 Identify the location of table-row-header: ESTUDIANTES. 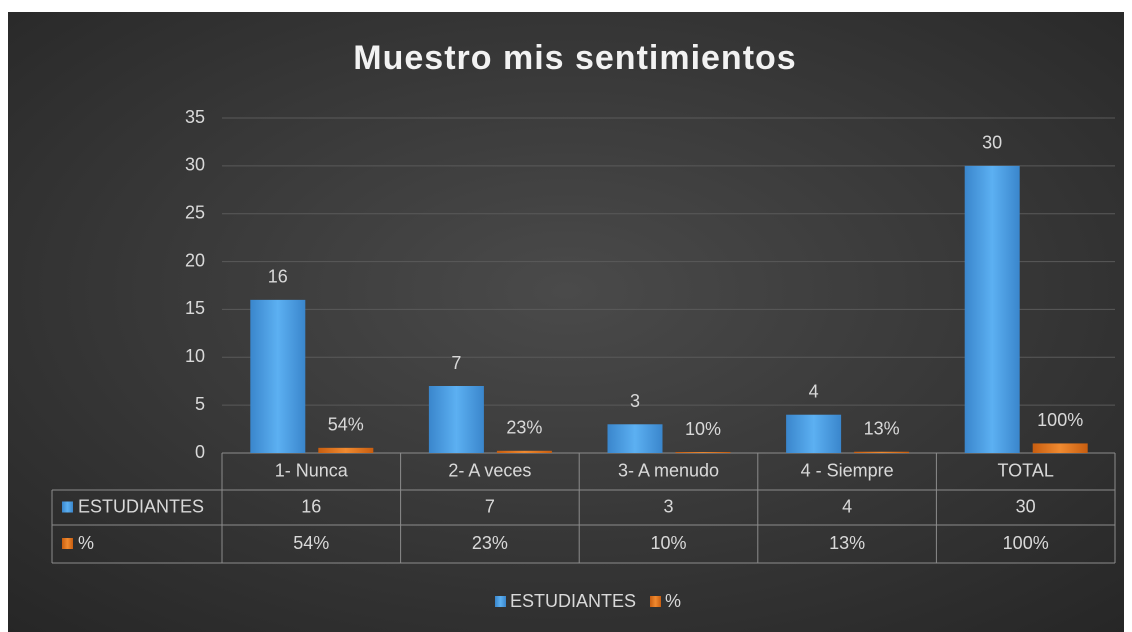
(141, 506).